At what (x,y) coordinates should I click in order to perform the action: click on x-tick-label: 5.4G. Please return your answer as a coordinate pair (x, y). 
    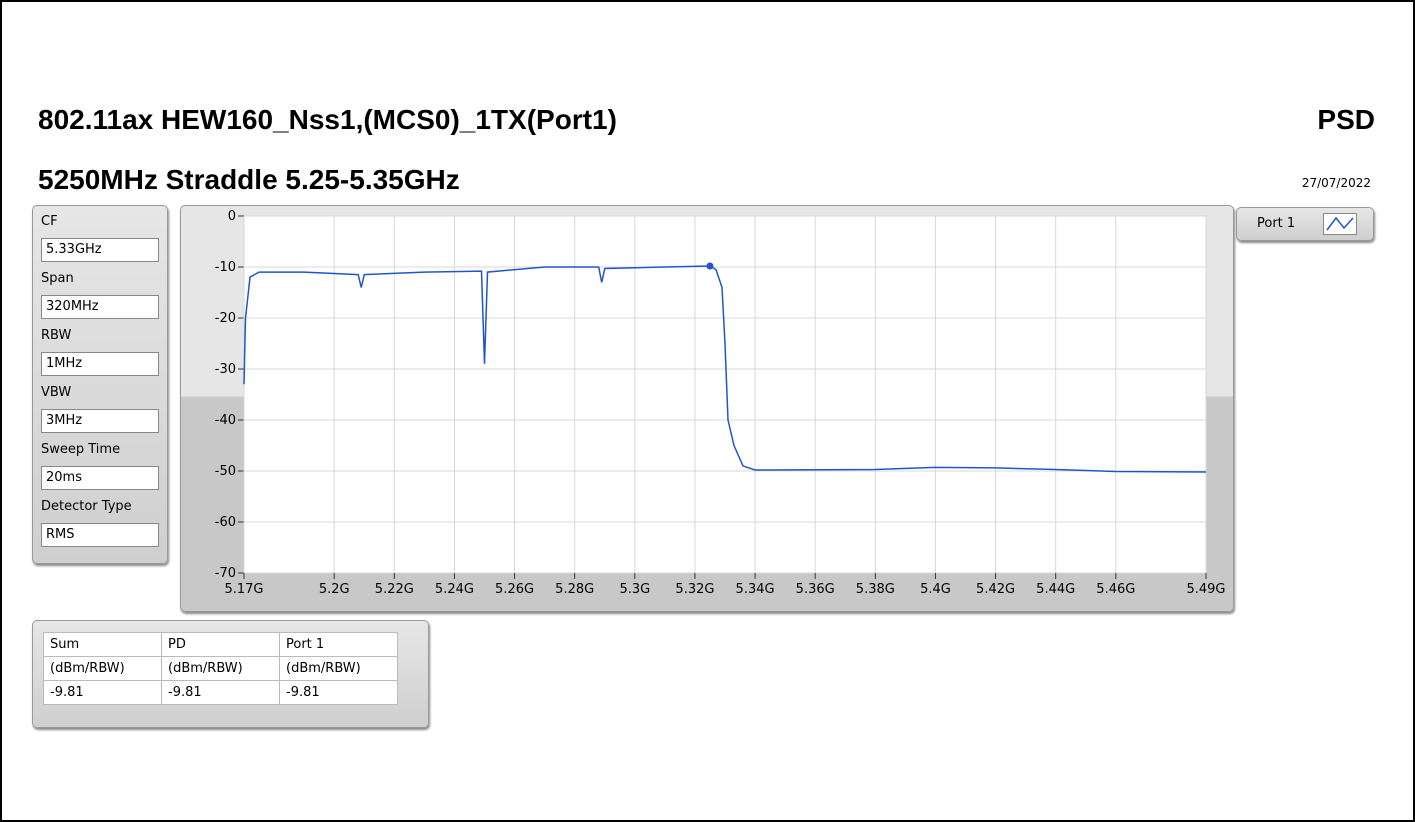
    Looking at the image, I should click on (935, 589).